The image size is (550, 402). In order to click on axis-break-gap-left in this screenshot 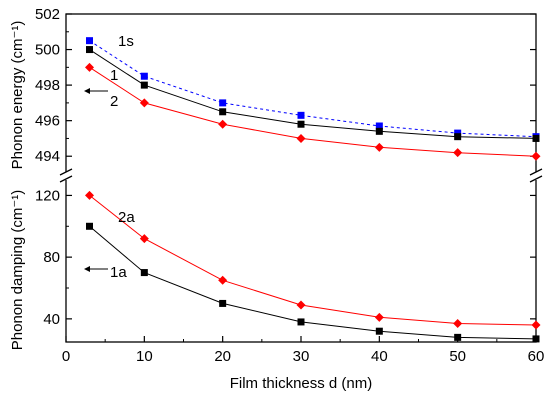, I will do `click(66, 176)`.